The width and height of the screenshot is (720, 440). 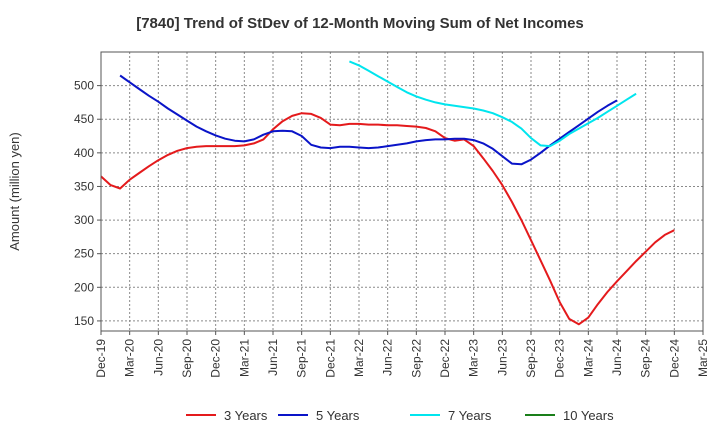 I want to click on x-tick-label: Sep-23, so click(x=531, y=358).